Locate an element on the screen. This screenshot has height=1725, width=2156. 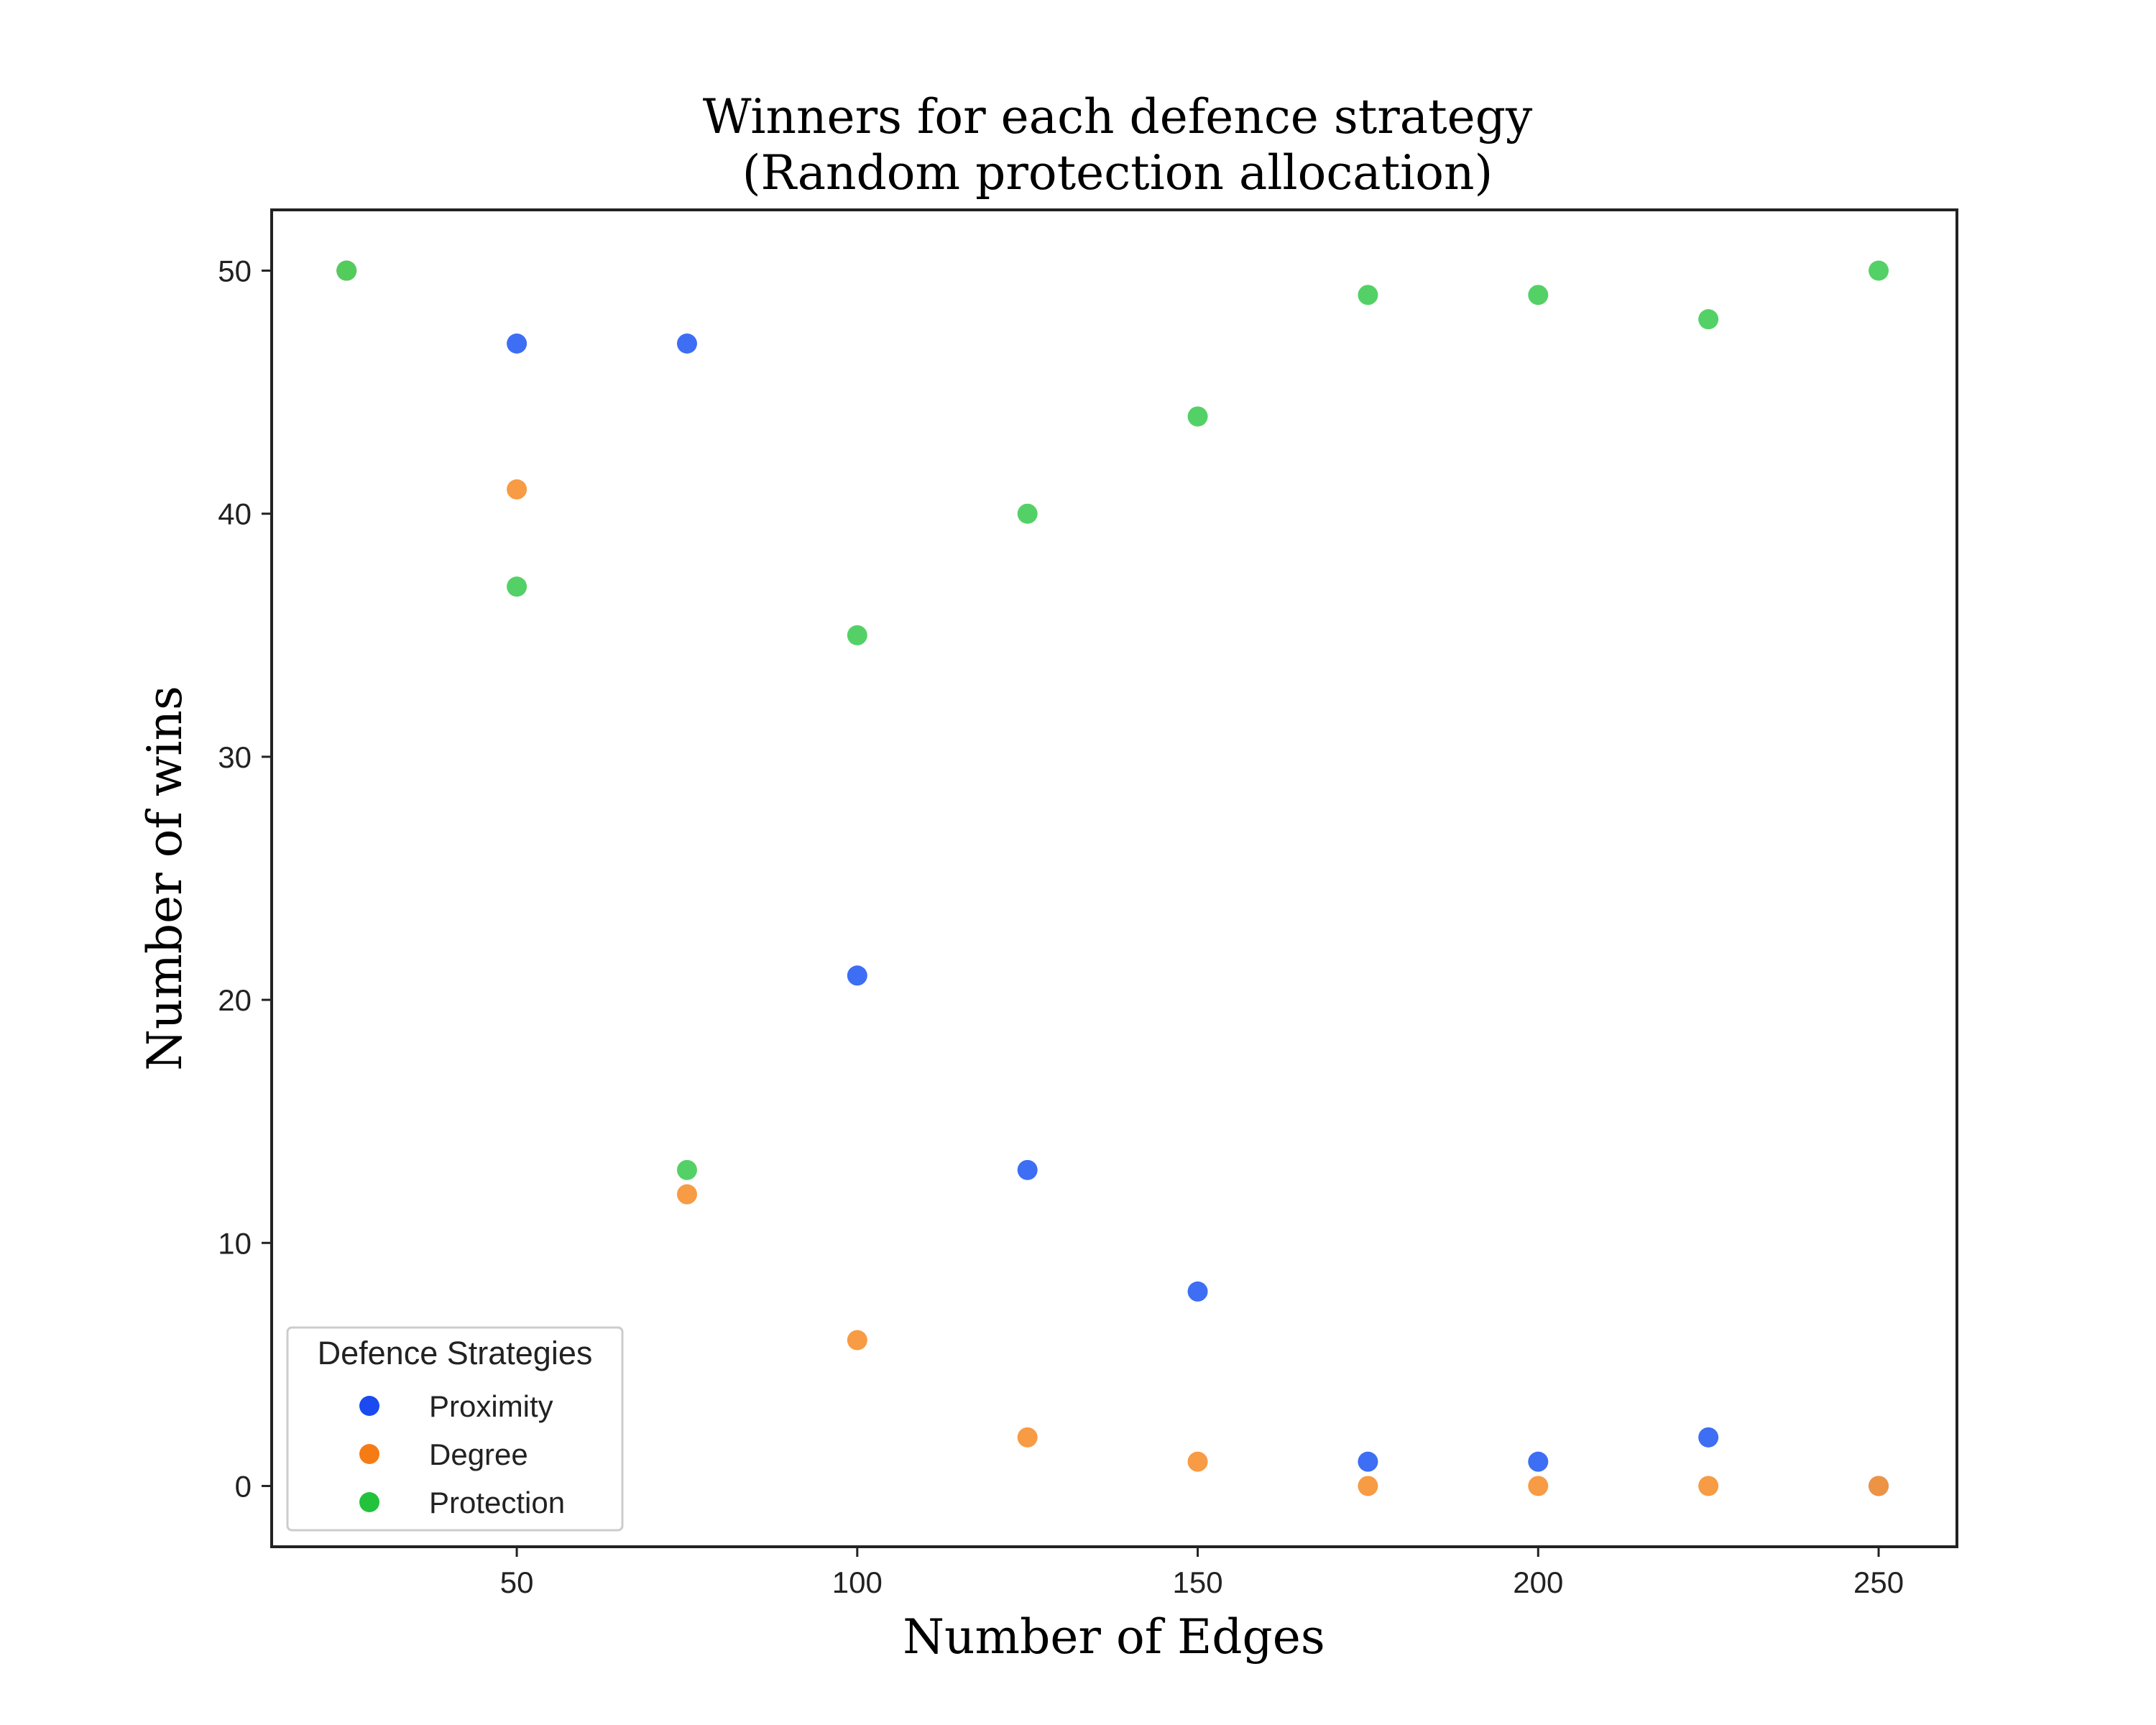
legend-title: Defence Strategies is located at coordinates (455, 1353).